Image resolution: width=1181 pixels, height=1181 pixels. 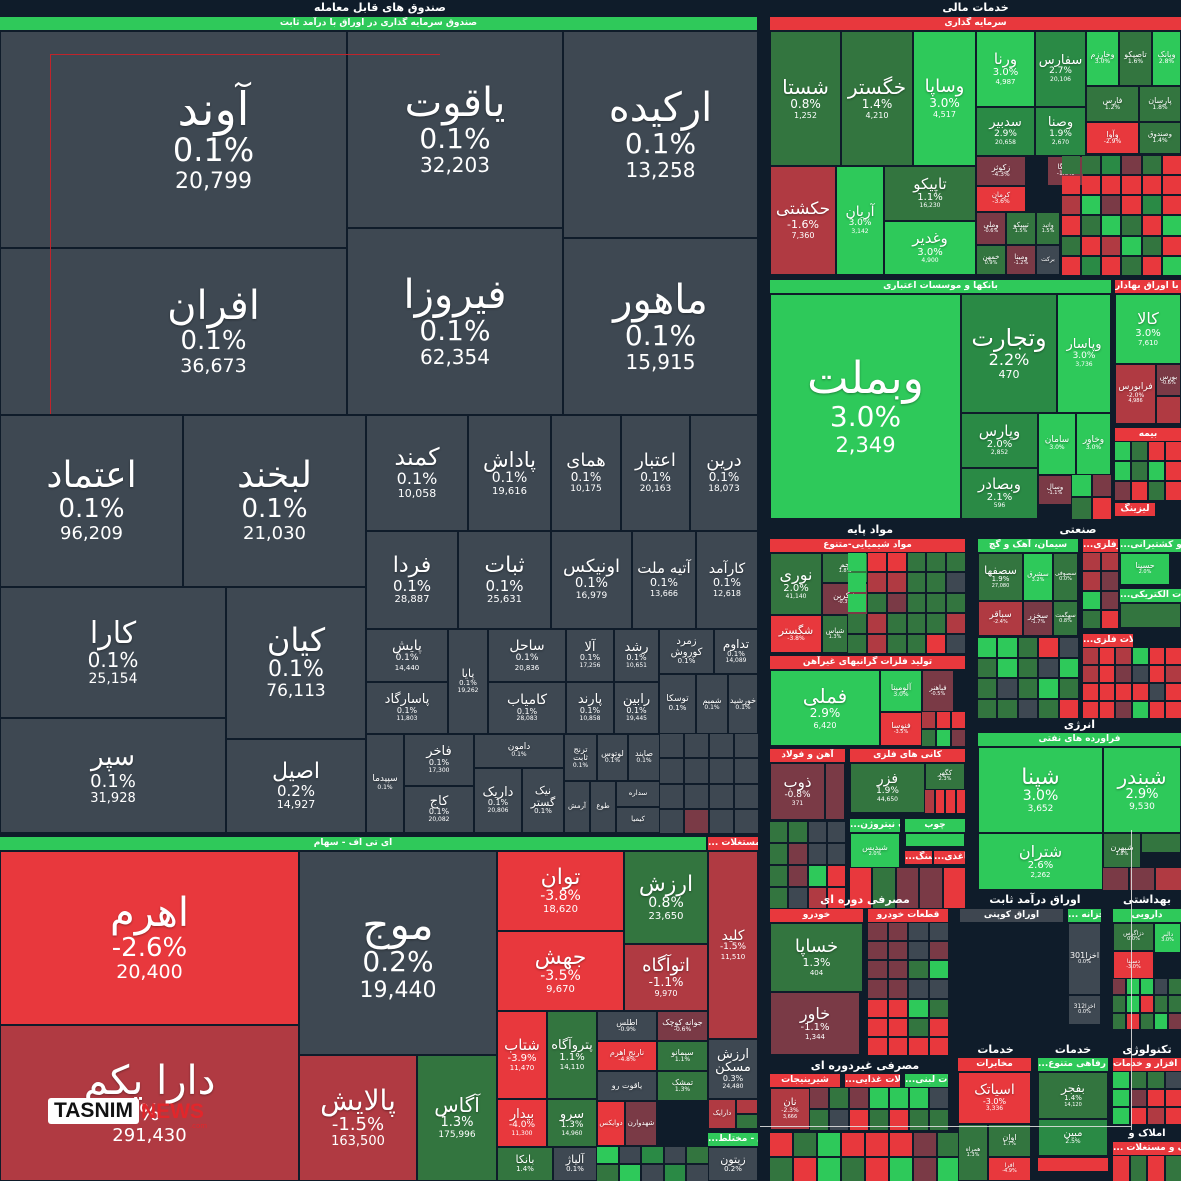 What do you see at coordinates (747, 1106) in the screenshot?
I see `etf-tile` at bounding box center [747, 1106].